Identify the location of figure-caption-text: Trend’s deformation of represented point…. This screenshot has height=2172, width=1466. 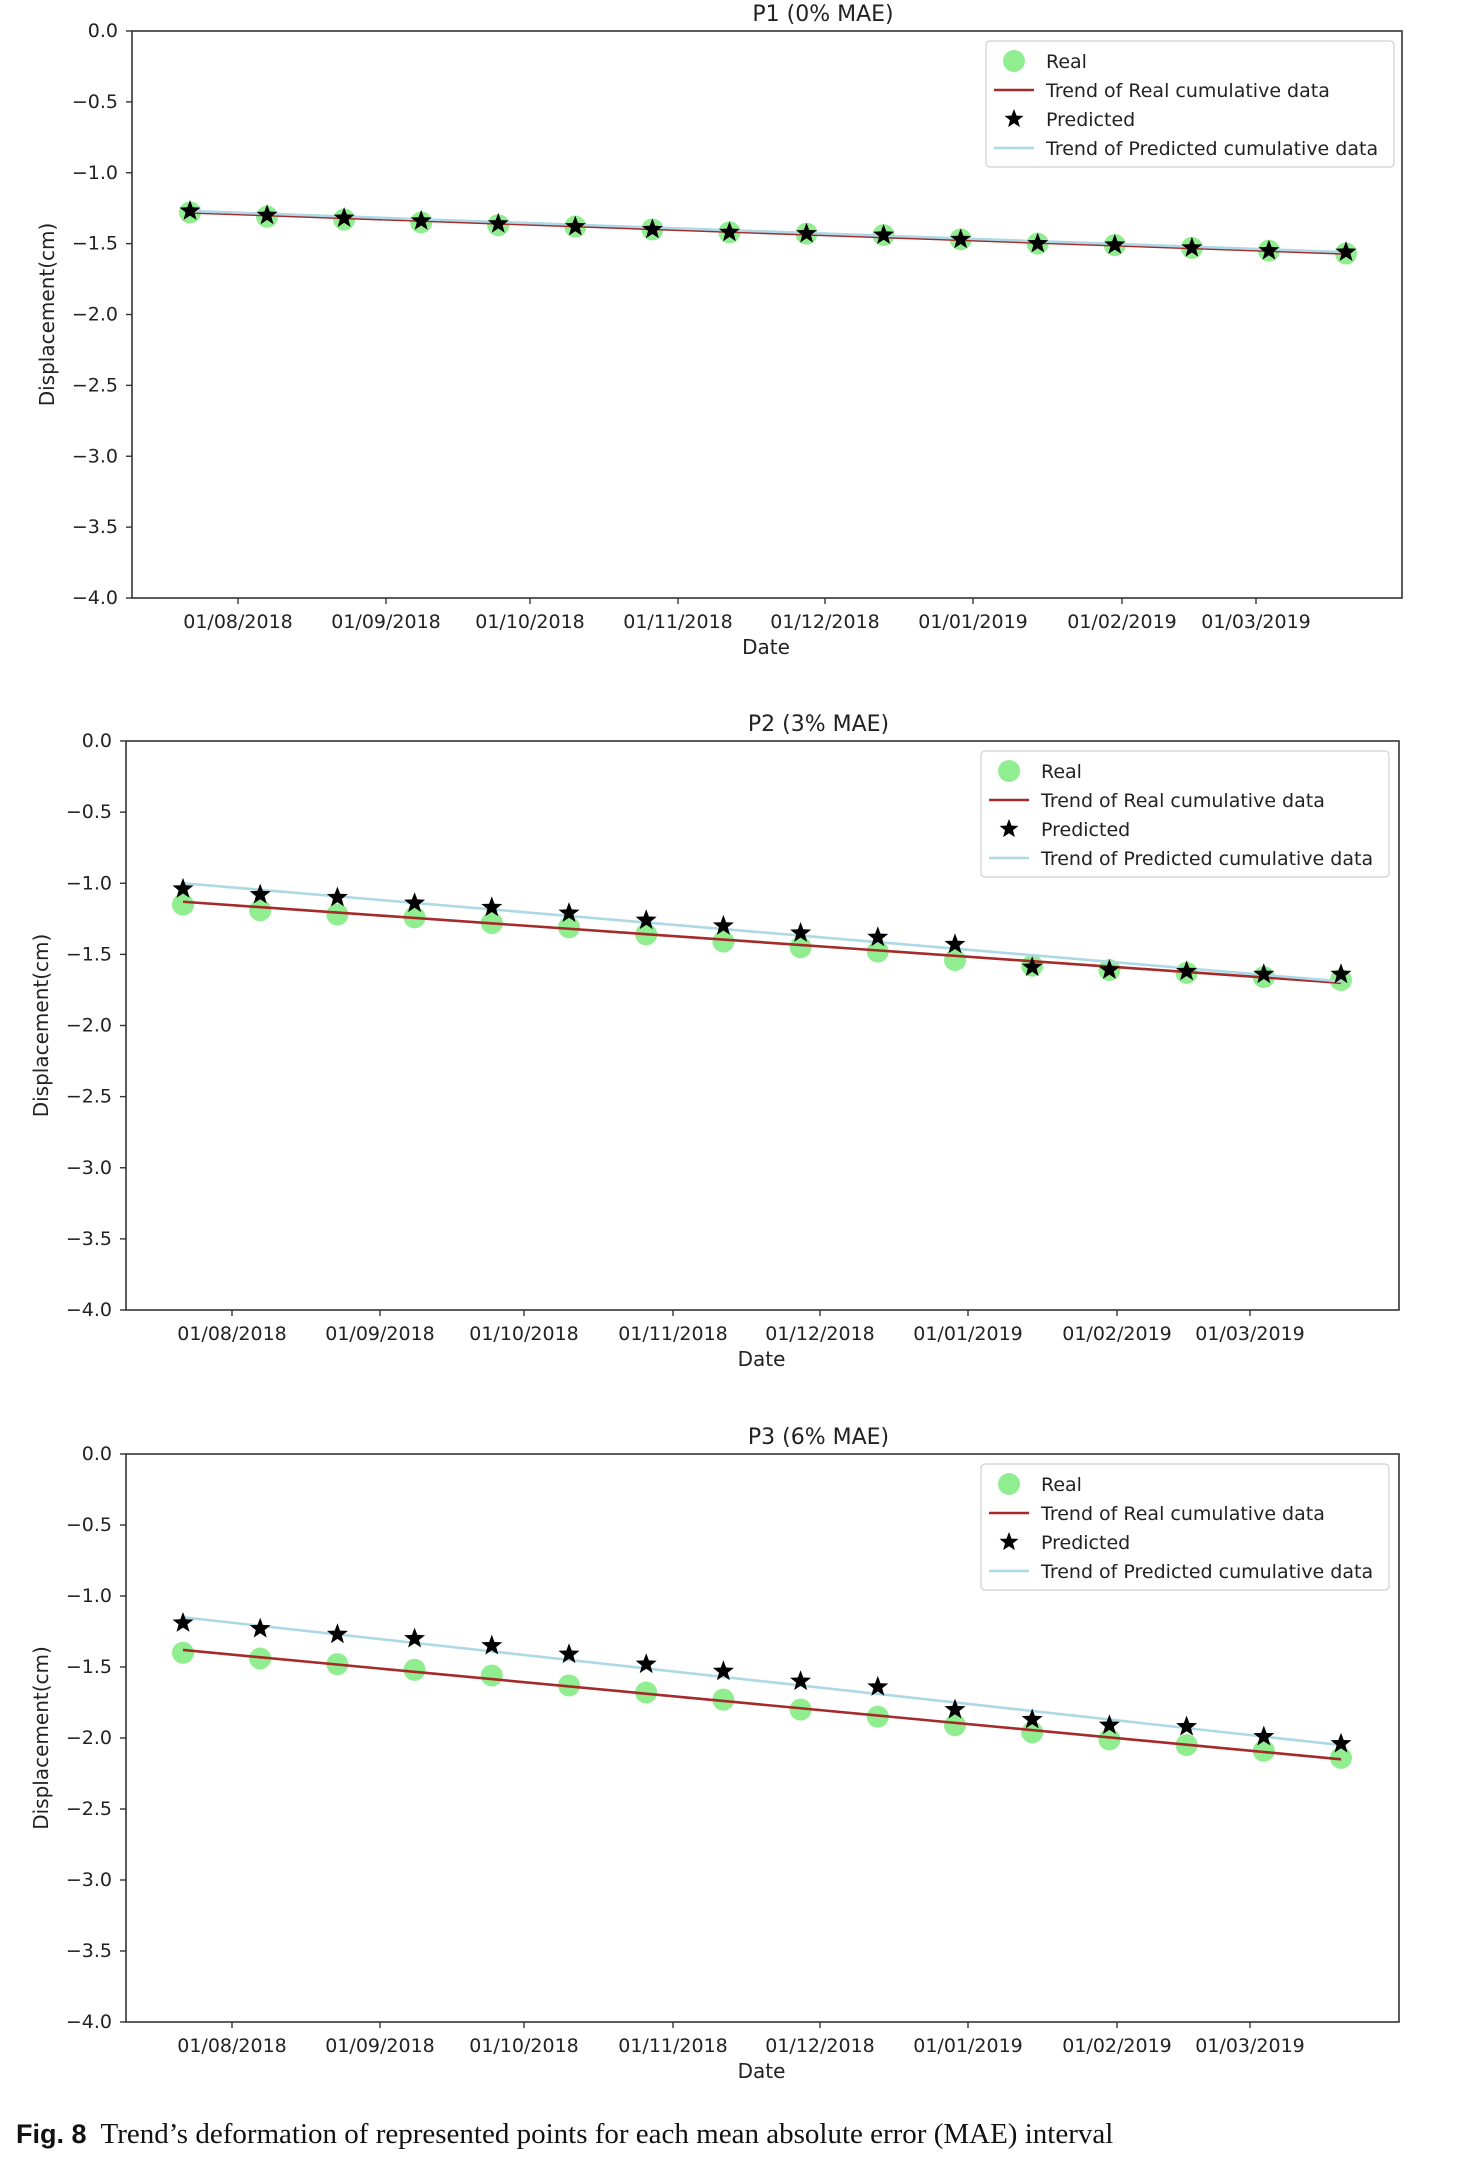
(607, 2134).